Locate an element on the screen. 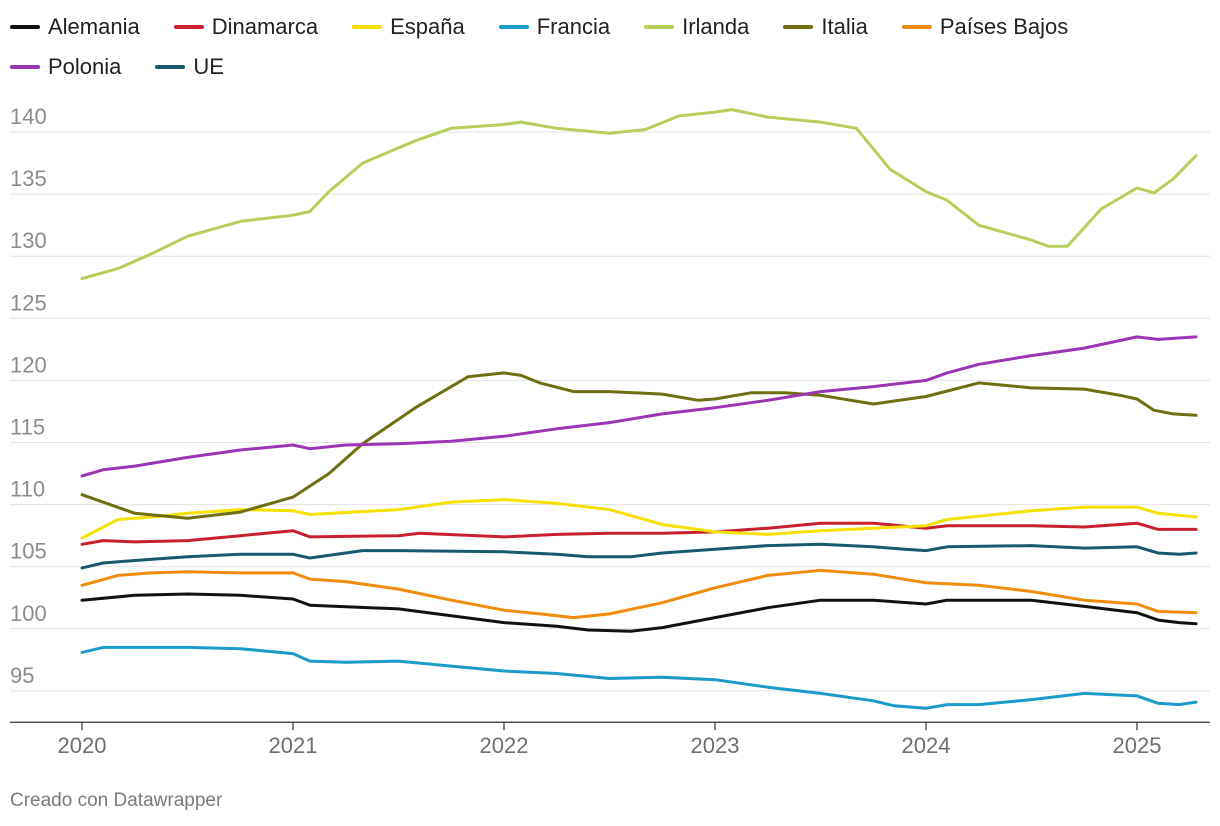  y-tick-label: 95 is located at coordinates (22, 675).